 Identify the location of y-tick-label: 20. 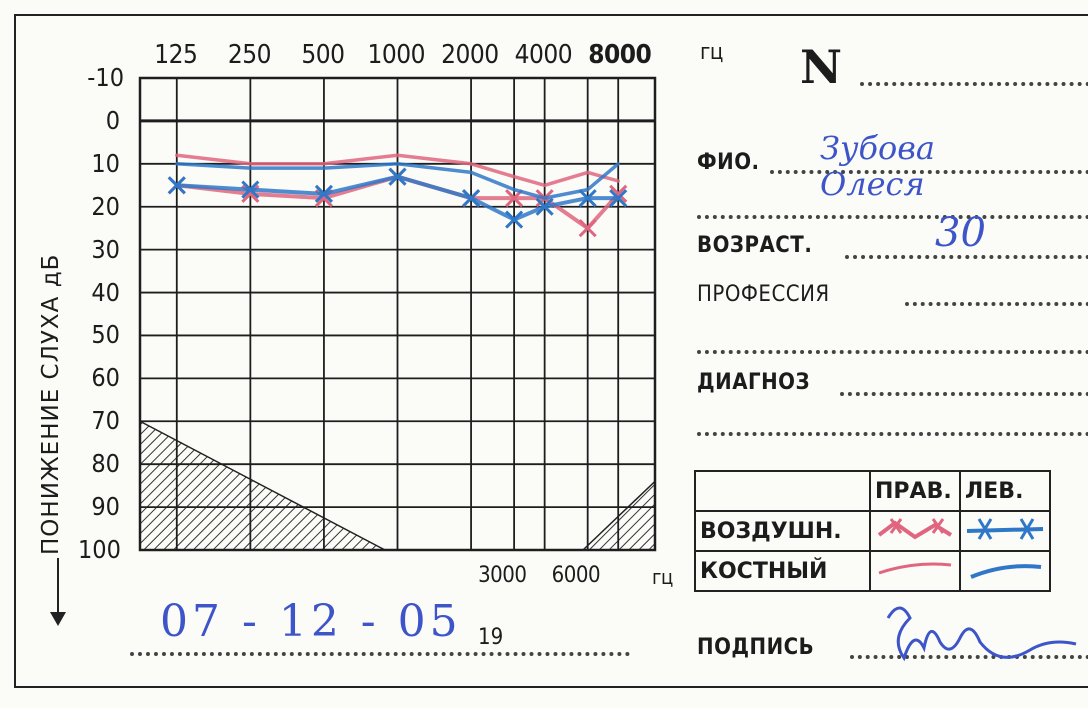
(105, 206).